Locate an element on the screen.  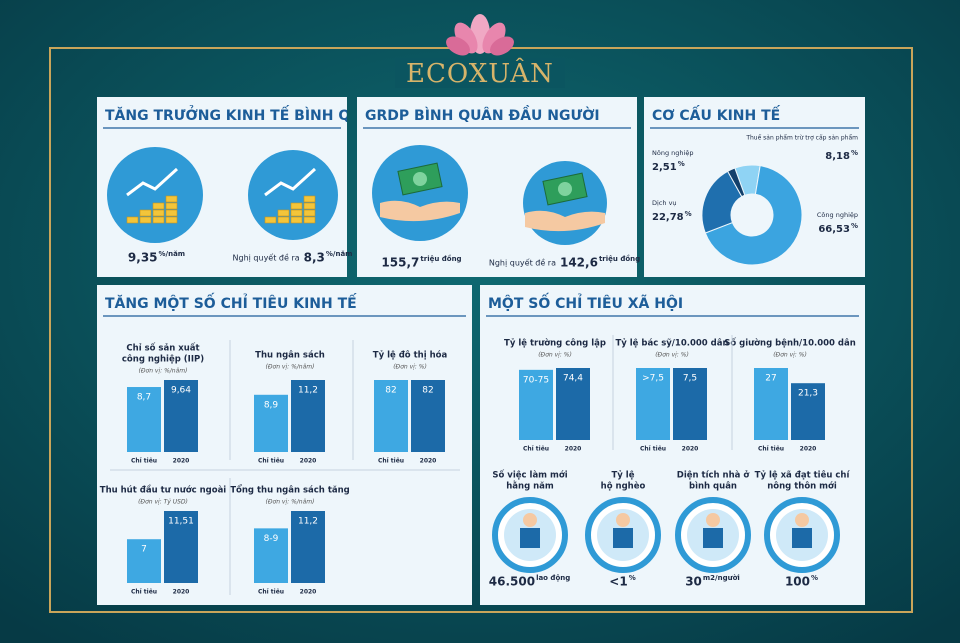
brand: ECOXUÂN is located at coordinates (480, 73).